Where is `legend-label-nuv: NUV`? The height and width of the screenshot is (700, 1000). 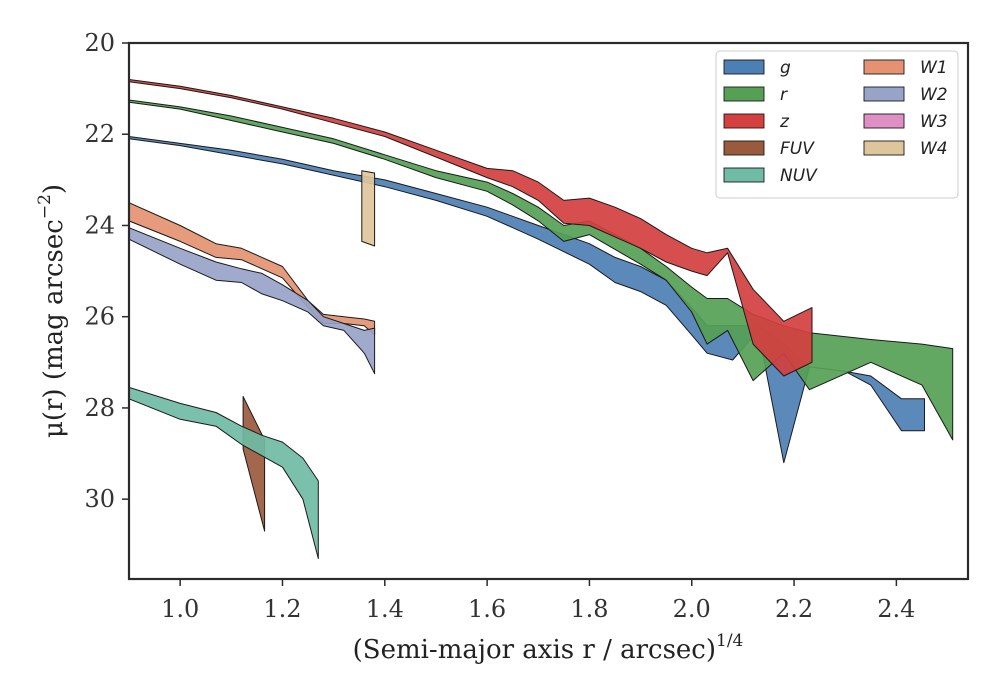 legend-label-nuv: NUV is located at coordinates (799, 176).